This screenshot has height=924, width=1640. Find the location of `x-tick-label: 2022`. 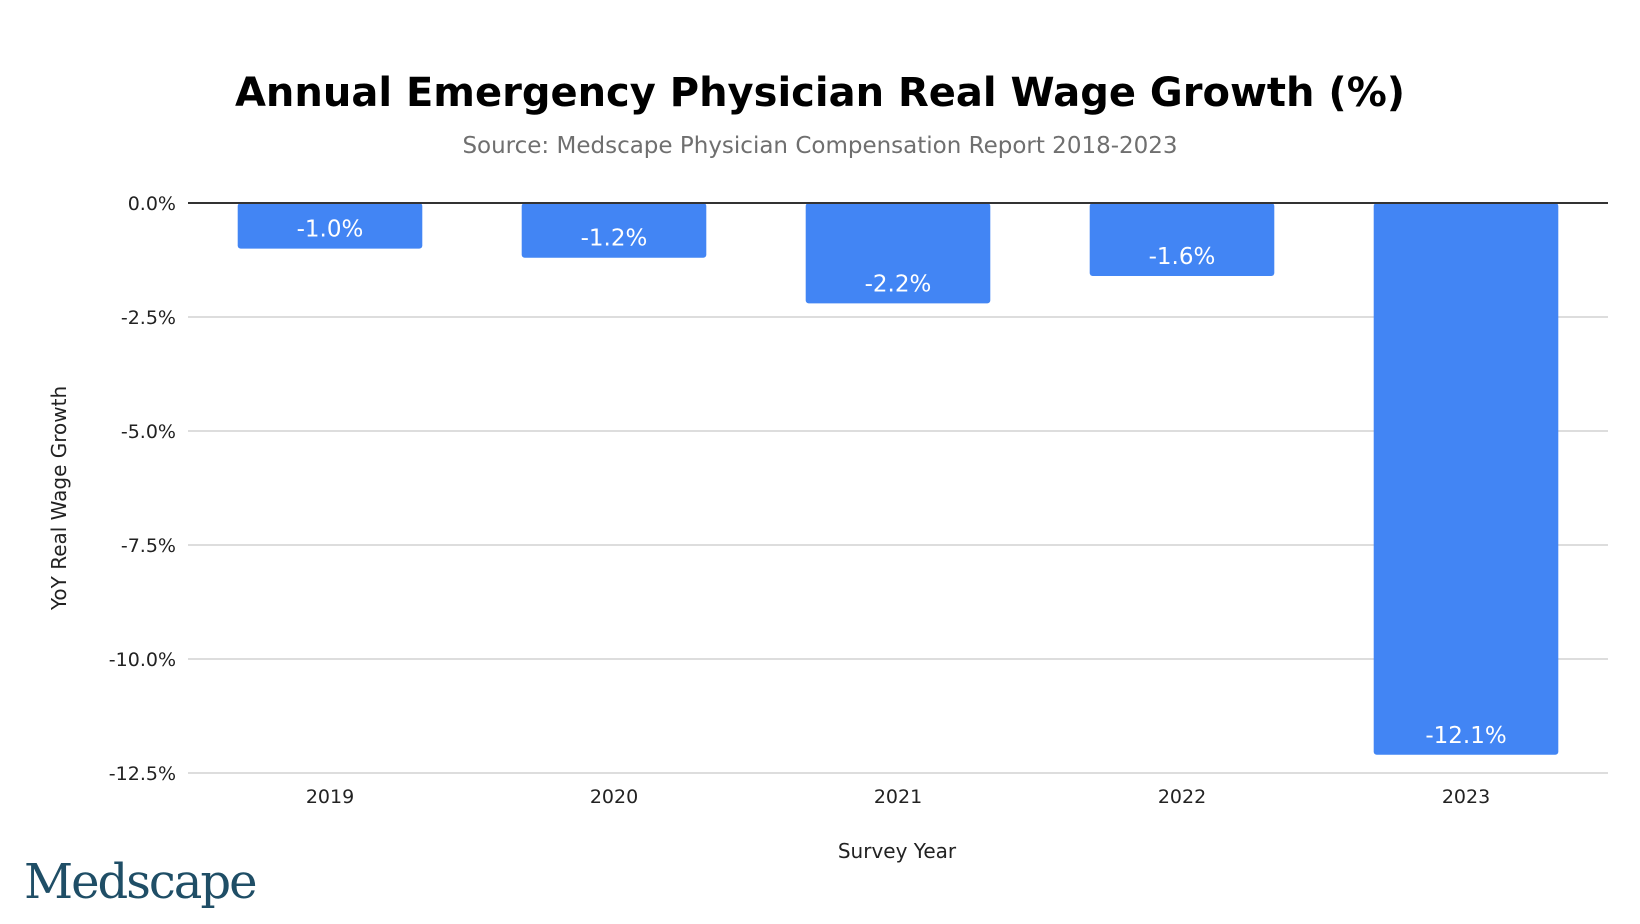

x-tick-label: 2022 is located at coordinates (1182, 797).